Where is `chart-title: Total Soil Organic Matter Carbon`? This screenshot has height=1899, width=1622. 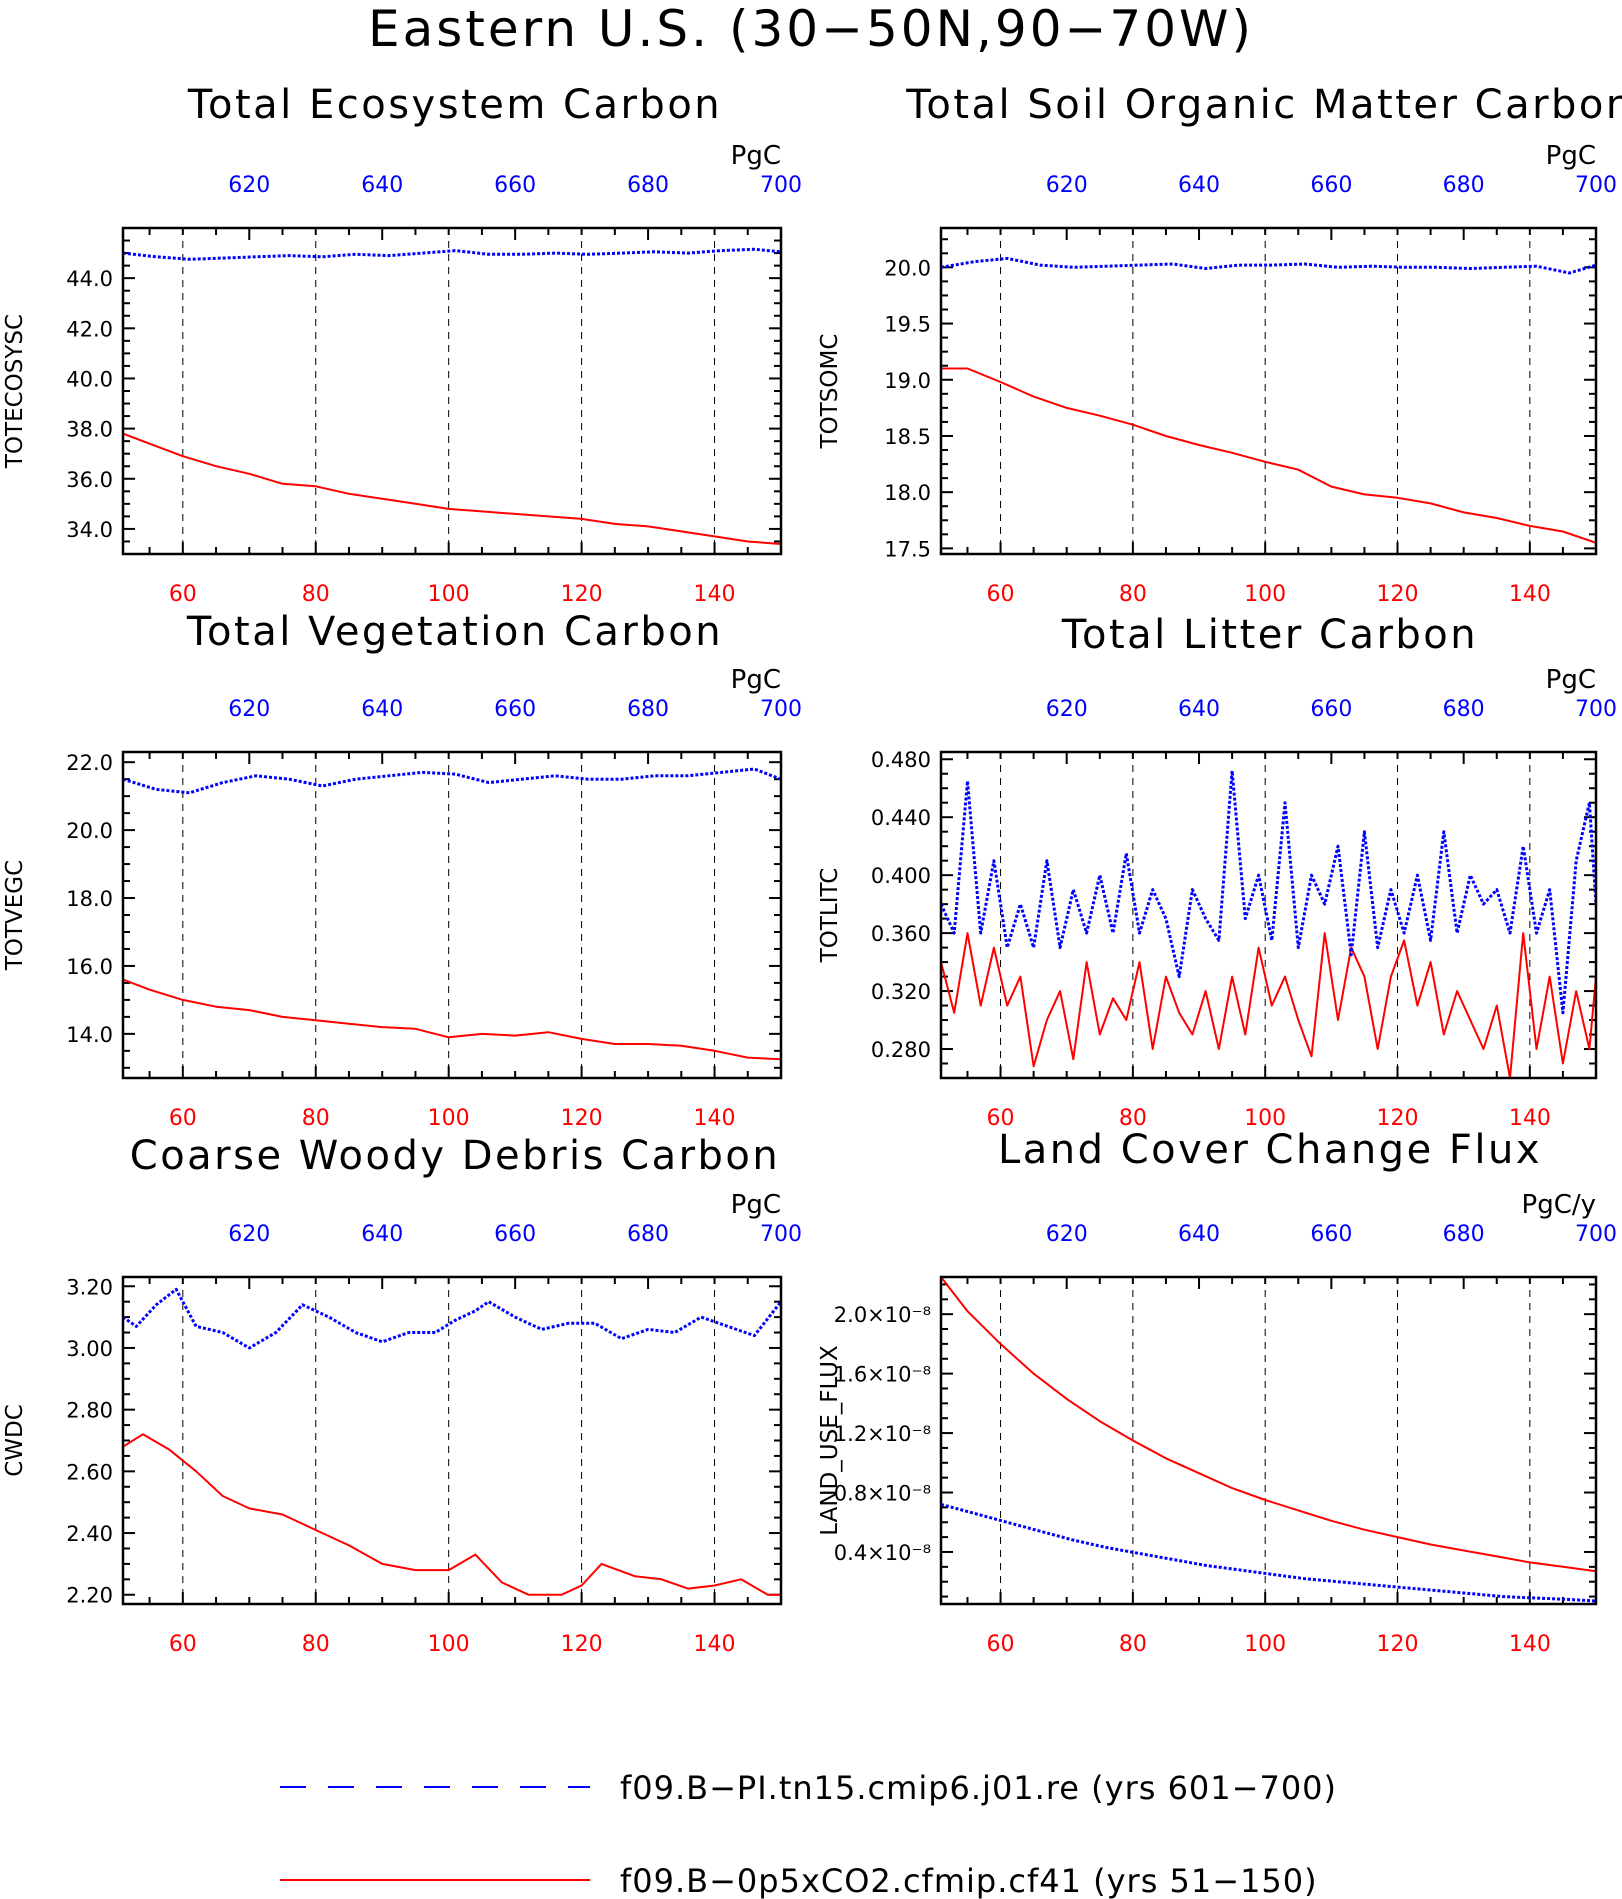 chart-title: Total Soil Organic Matter Carbon is located at coordinates (1263, 105).